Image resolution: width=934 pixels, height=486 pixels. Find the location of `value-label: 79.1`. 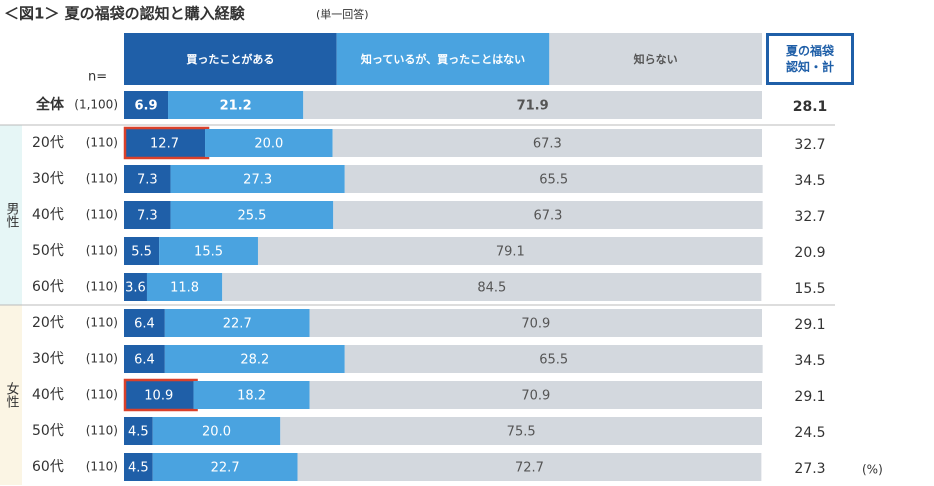

value-label: 79.1 is located at coordinates (510, 252).